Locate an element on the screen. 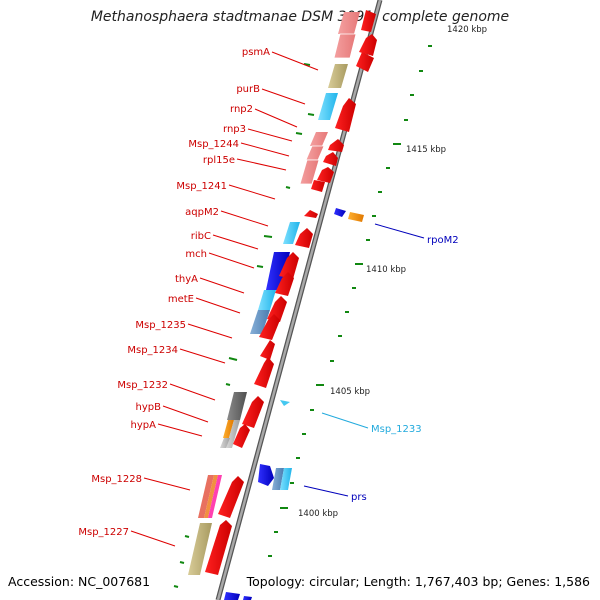  gene-label-msp1228: Msp_1228 is located at coordinates (116, 479).